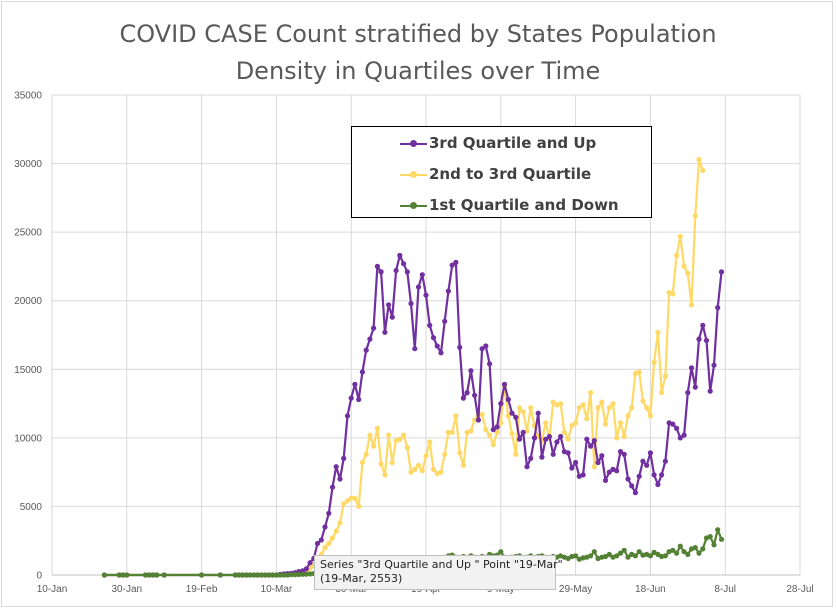  Describe the element at coordinates (799, 589) in the screenshot. I see `x-tick-label: 28-Jul` at that location.